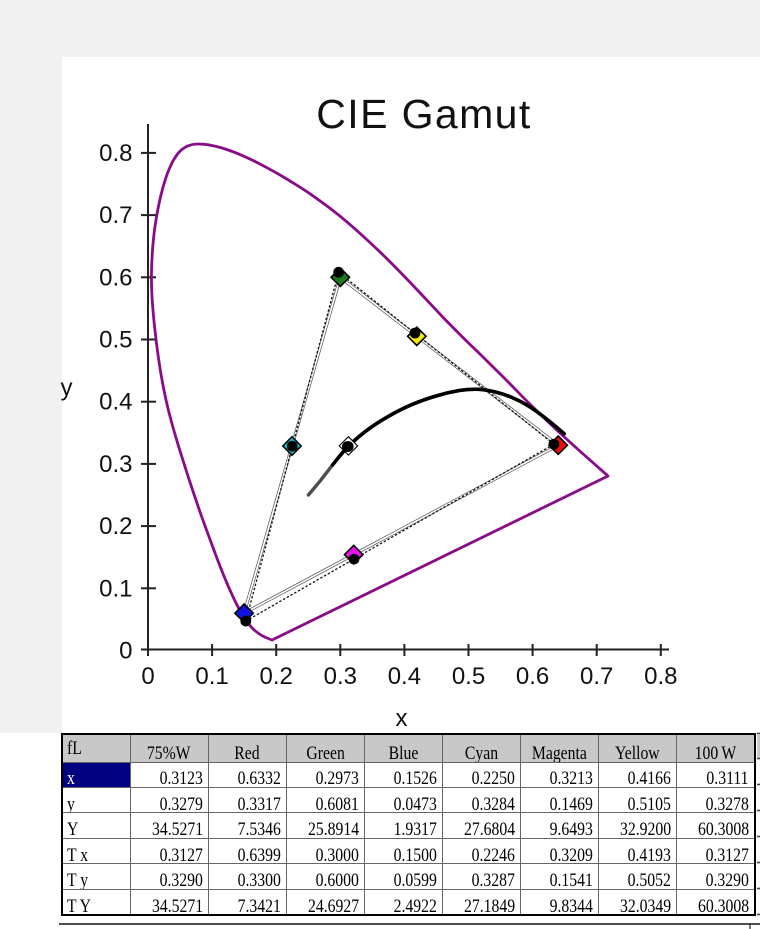  Describe the element at coordinates (423, 114) in the screenshot. I see `svg-text: CIE Gamut` at that location.